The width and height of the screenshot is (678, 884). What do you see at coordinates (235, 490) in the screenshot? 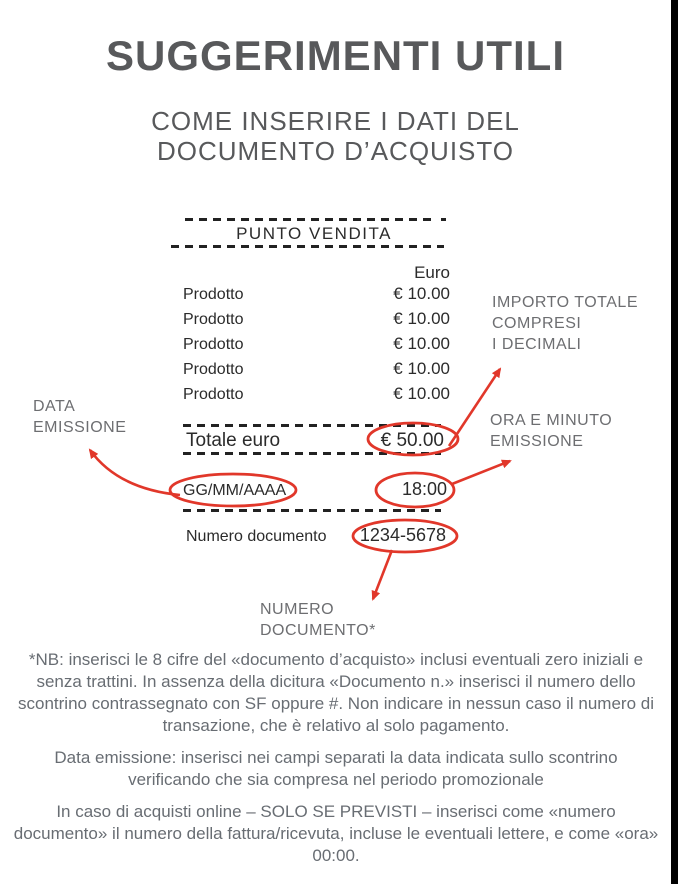
I see `receipt-date-placeholder: GG/MM/AAAA` at bounding box center [235, 490].